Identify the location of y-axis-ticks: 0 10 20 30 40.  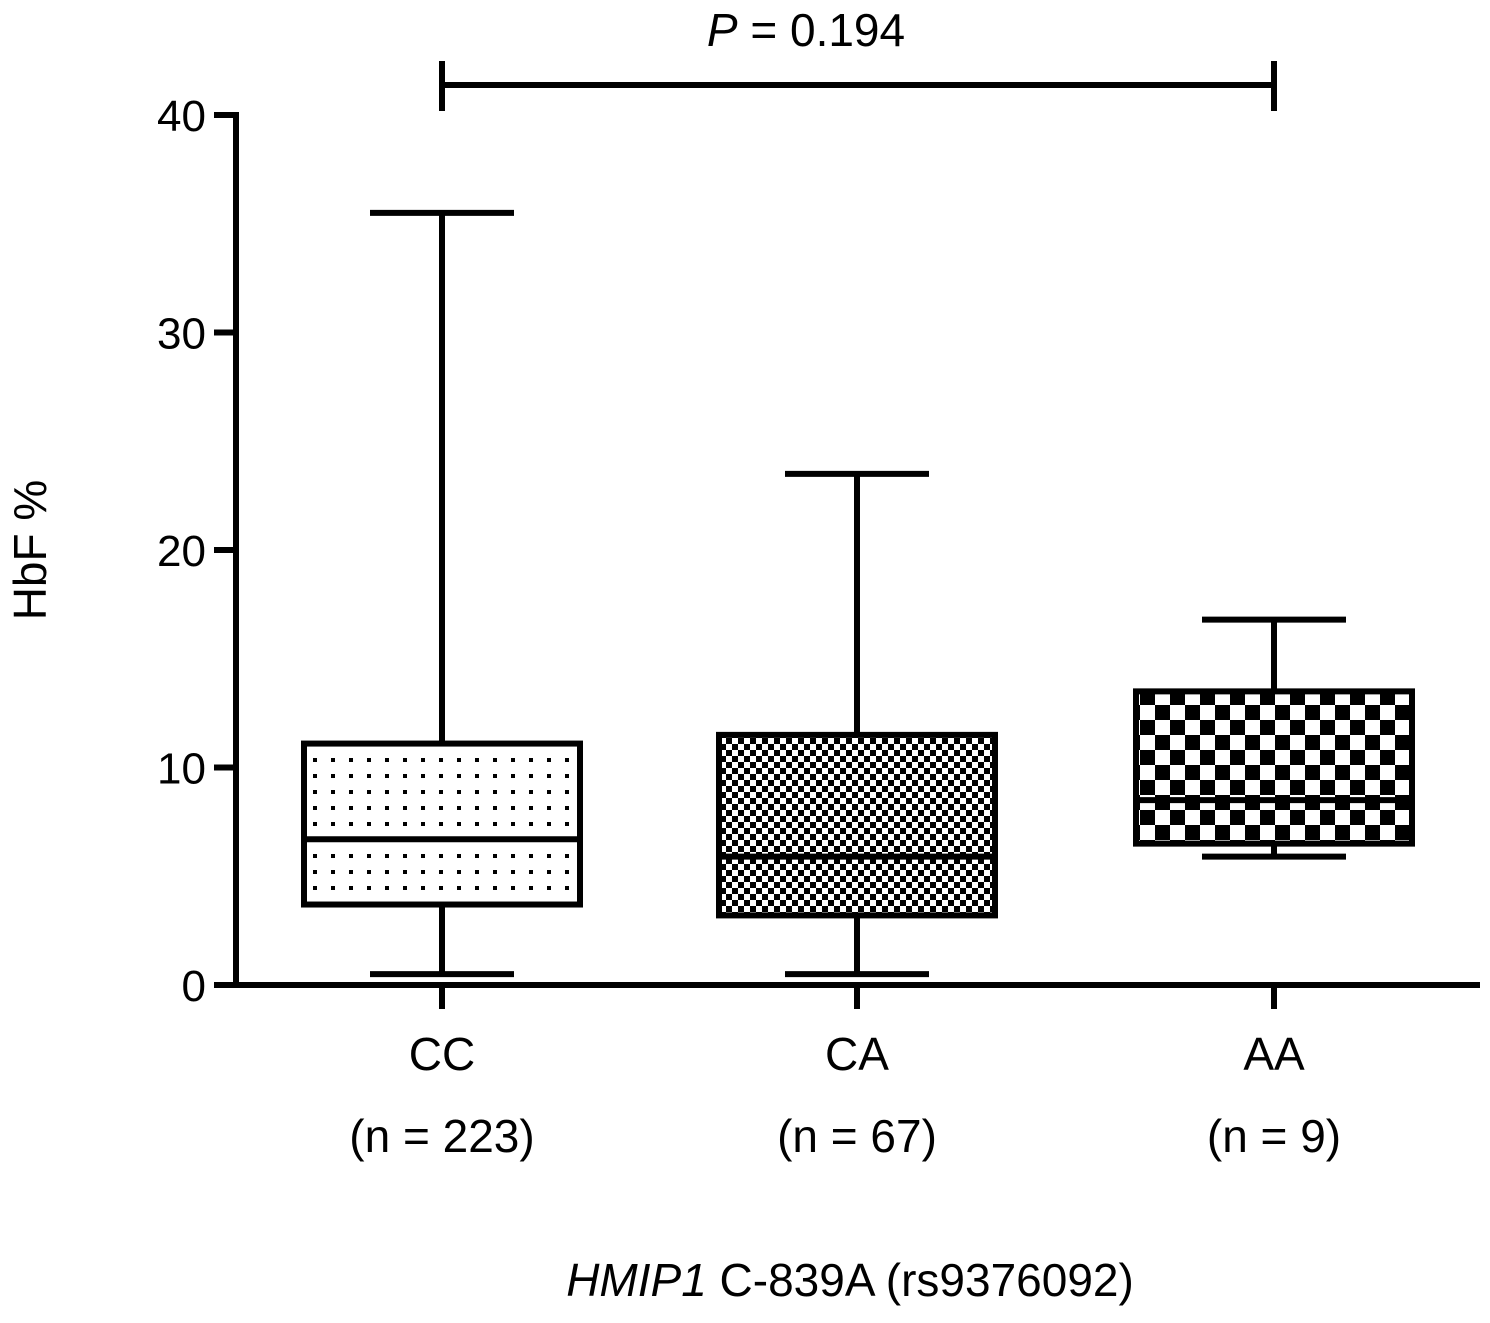
(196, 551).